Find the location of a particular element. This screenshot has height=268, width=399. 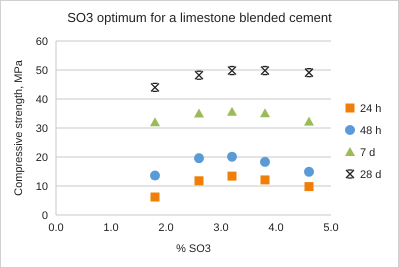

y-tick-label: 10 is located at coordinates (42, 186).